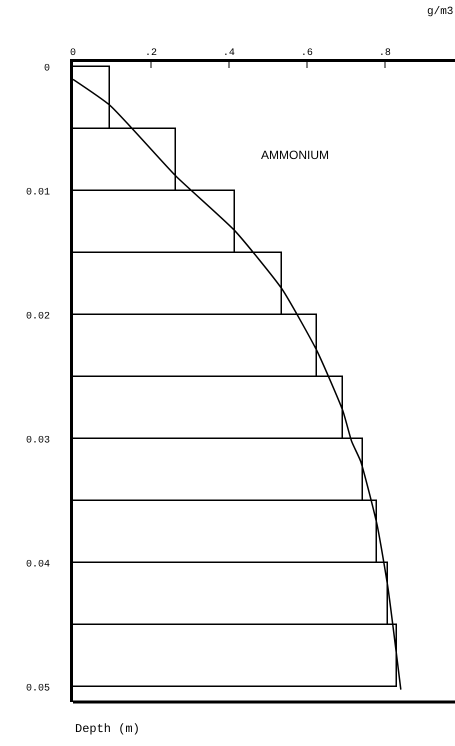 The height and width of the screenshot is (746, 455). I want to click on y-tick-label: 0, so click(47, 68).